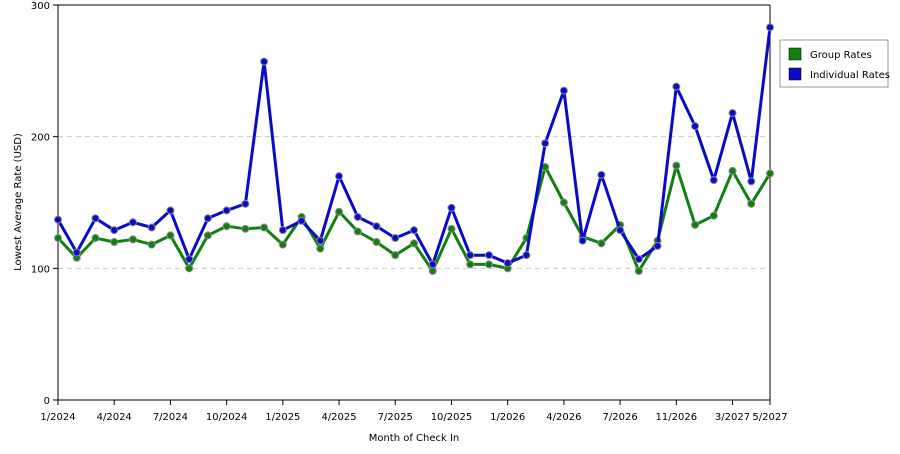  What do you see at coordinates (620, 417) in the screenshot?
I see `x-tick-label: 7/2026` at bounding box center [620, 417].